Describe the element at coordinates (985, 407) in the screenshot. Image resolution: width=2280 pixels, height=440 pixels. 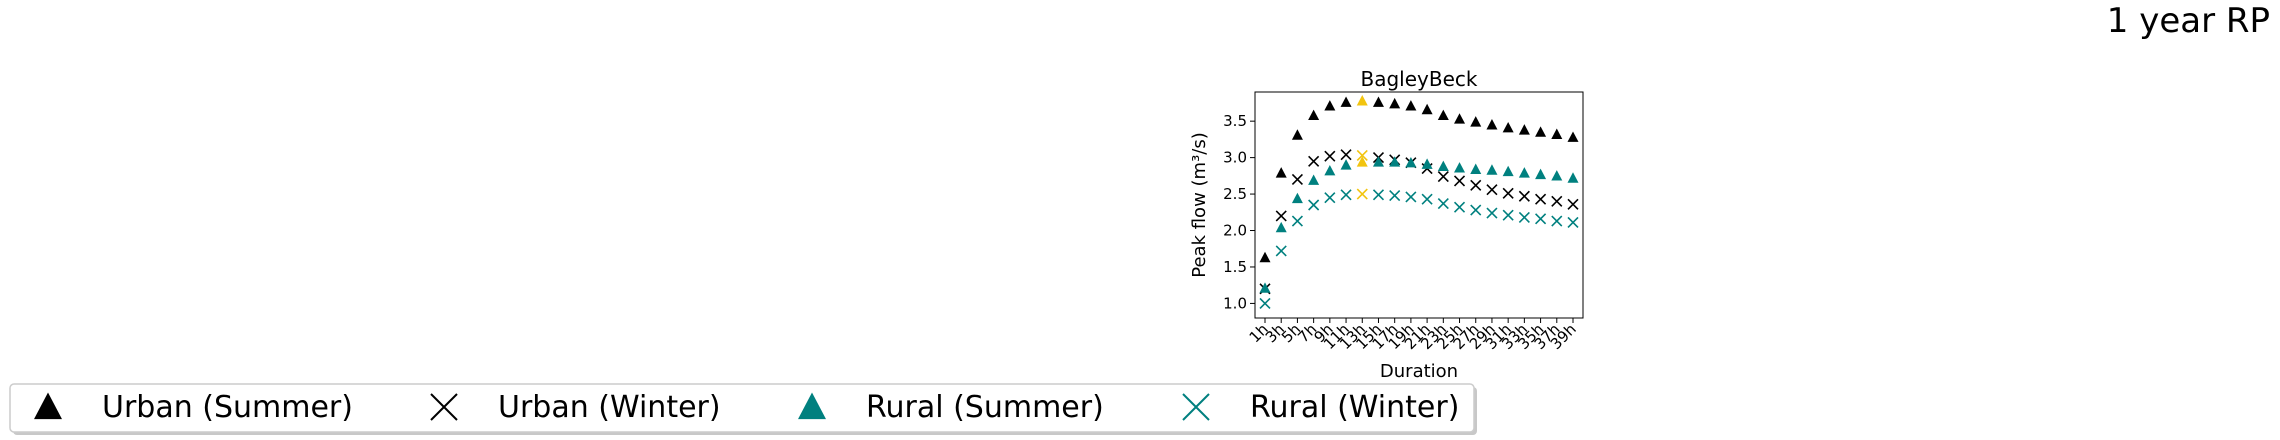
I see `legend-label: Rural (Summer)` at that location.